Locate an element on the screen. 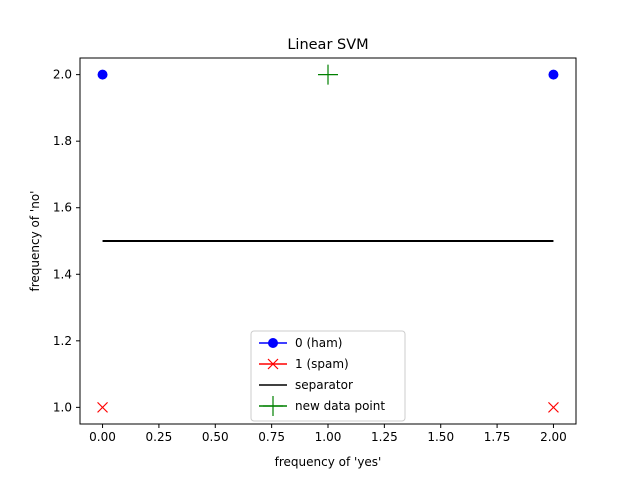  y-tick-label: 1.8 is located at coordinates (62, 141).